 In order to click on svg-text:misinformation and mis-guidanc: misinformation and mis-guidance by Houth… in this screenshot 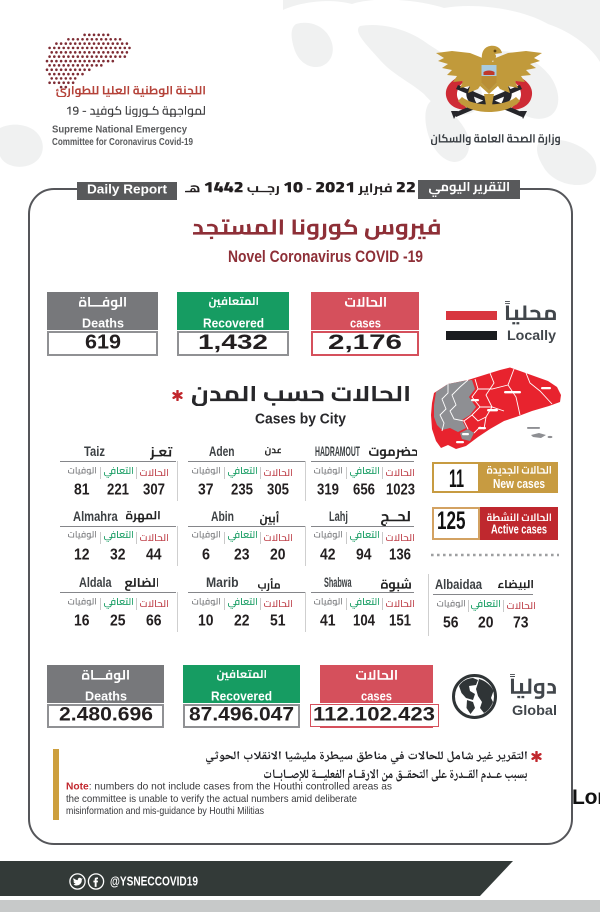, I will do `click(165, 811)`.